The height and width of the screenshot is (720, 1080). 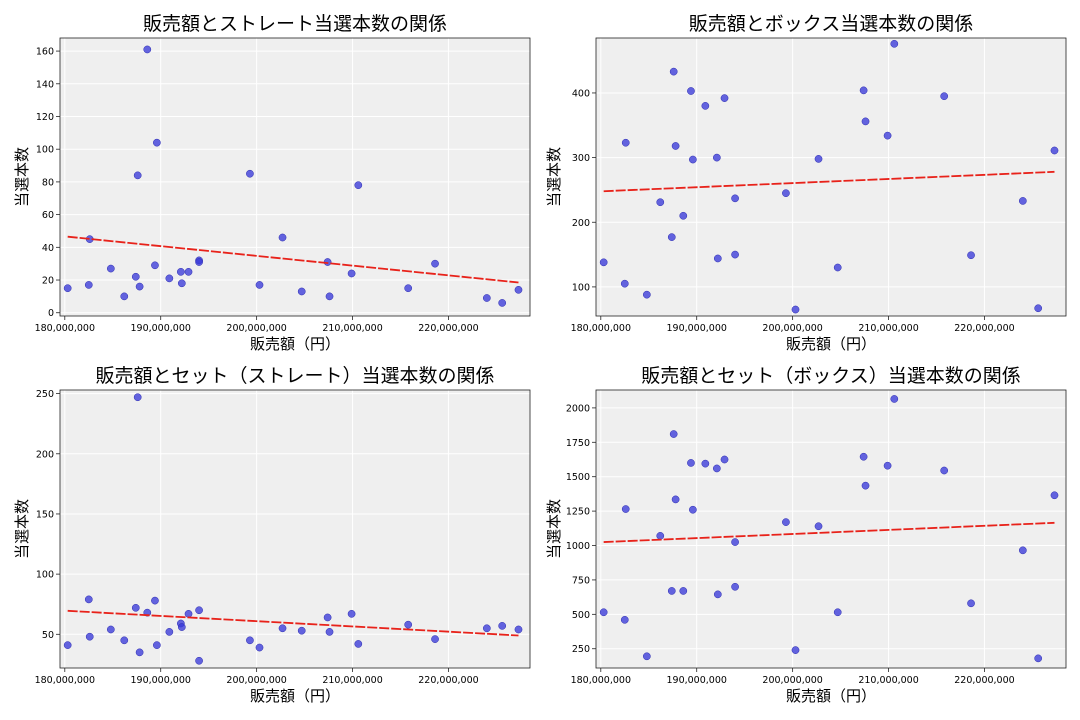 I want to click on y-tick-label: 80, so click(x=48, y=182).